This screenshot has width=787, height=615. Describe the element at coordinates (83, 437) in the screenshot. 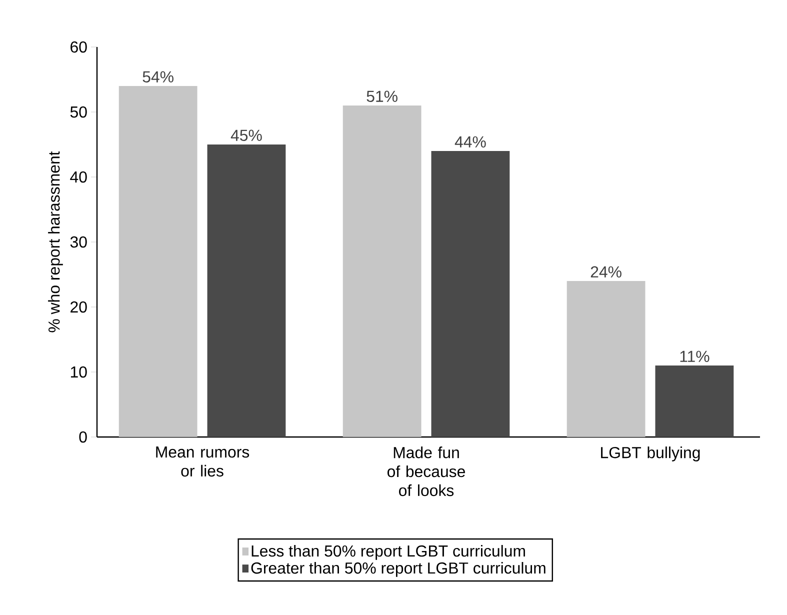

I see `y-tick-label: 0` at that location.